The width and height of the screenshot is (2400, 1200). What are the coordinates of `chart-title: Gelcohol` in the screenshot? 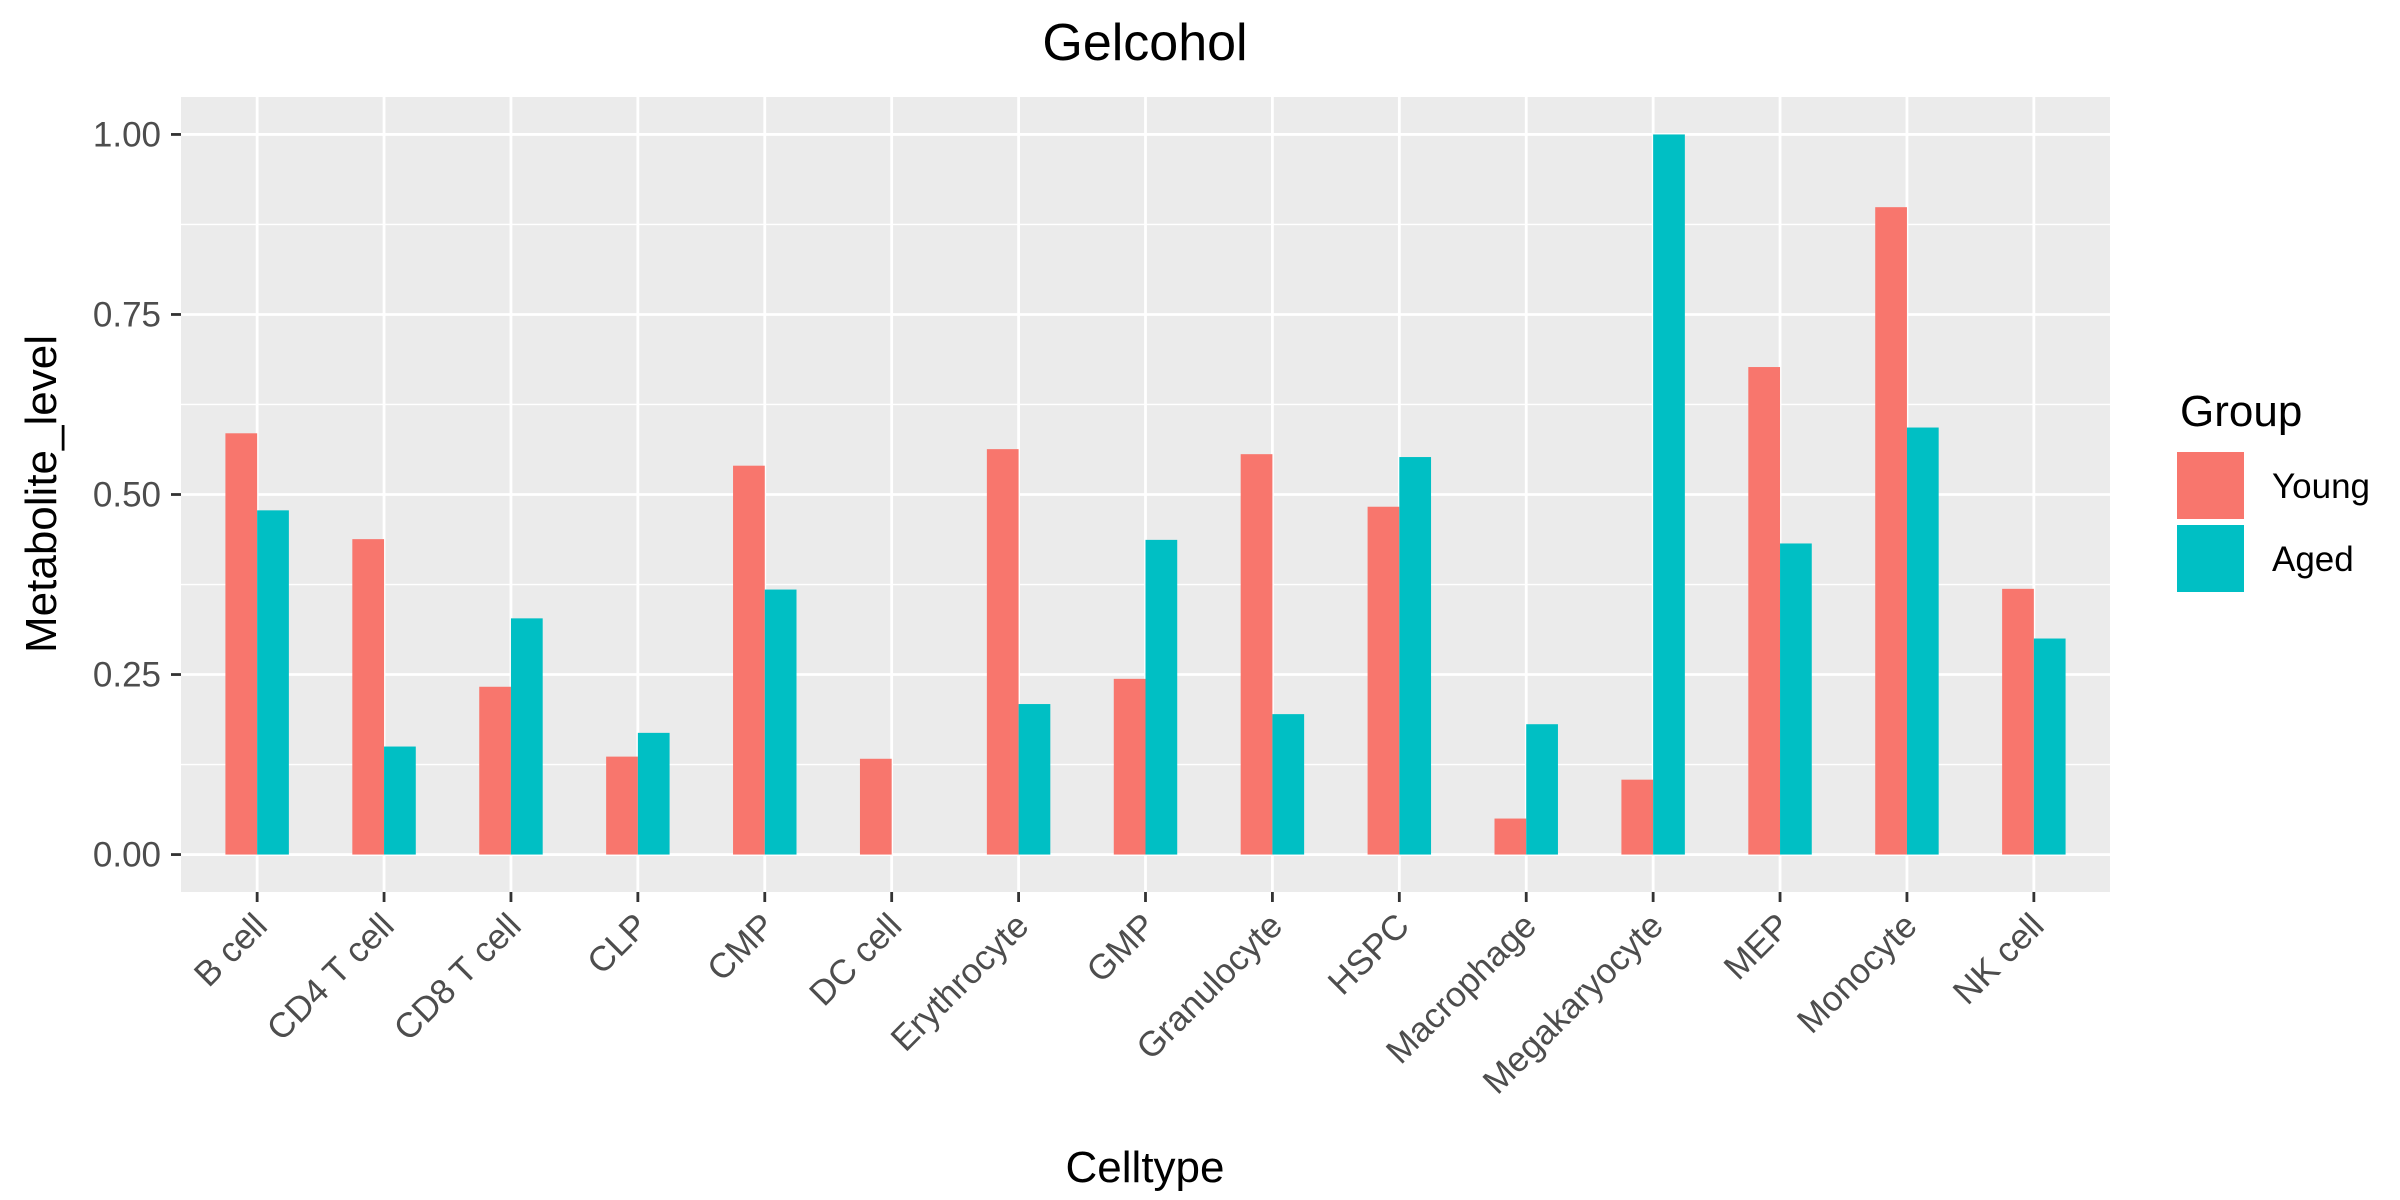 It's located at (1144, 43).